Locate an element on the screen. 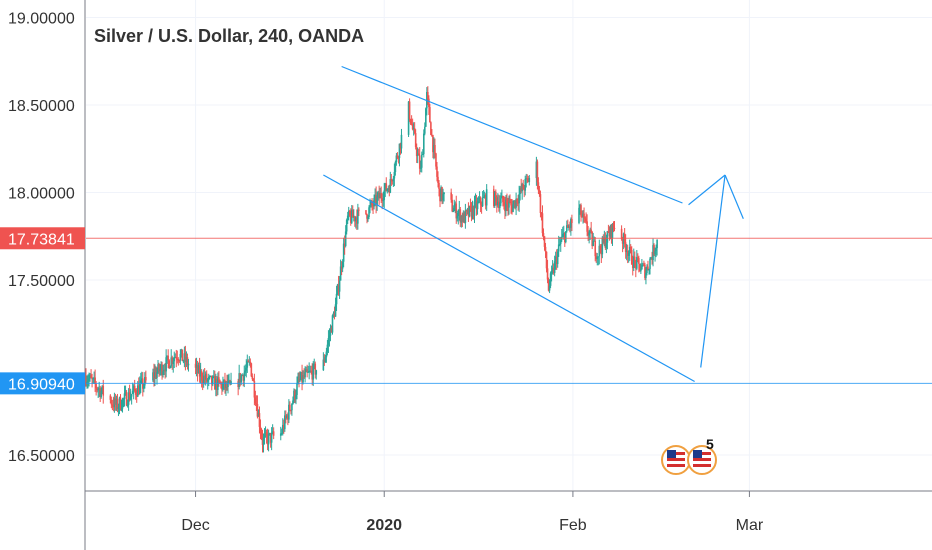 The height and width of the screenshot is (550, 932). price-axis: 19.00000 18.50000 18.00000 17.50000 16.50000 is located at coordinates (41, 238).